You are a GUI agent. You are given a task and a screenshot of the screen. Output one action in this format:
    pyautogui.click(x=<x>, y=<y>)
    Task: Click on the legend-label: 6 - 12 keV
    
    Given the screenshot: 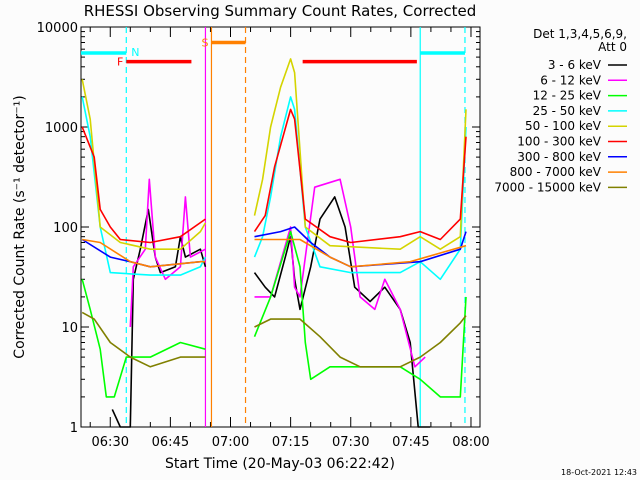 What is the action you would take?
    pyautogui.click(x=571, y=80)
    